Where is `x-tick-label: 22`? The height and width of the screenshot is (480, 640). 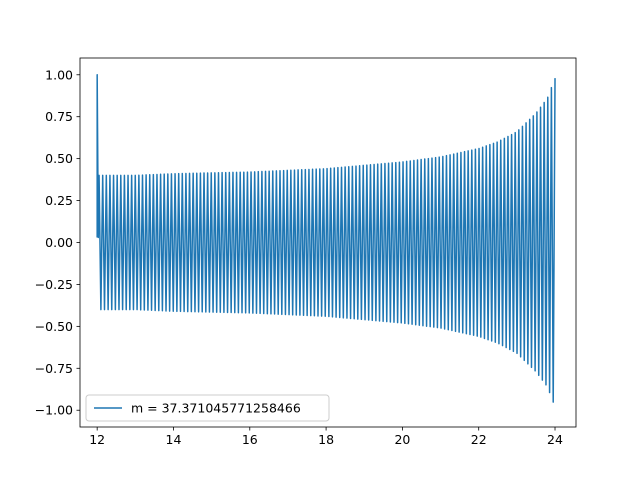
x-tick-label: 22 is located at coordinates (479, 439).